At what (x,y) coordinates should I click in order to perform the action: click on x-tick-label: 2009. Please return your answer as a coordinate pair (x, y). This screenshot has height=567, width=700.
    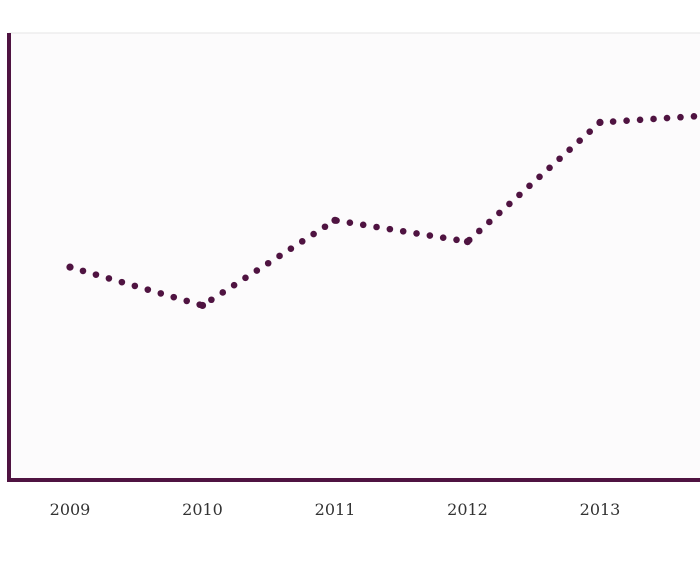
    Looking at the image, I should click on (70, 509).